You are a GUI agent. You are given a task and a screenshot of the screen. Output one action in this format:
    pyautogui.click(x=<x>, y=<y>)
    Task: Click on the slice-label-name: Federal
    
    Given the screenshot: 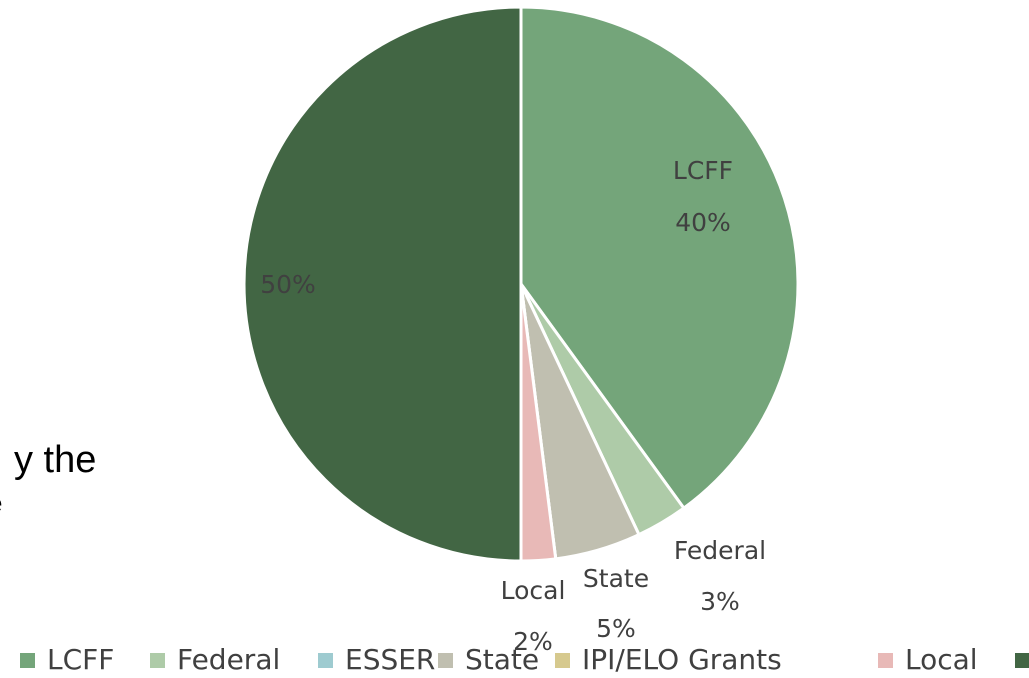 What is the action you would take?
    pyautogui.click(x=720, y=550)
    